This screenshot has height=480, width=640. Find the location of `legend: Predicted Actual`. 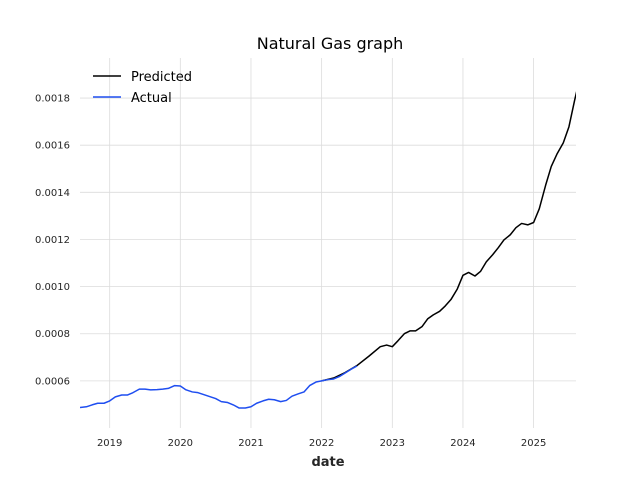

legend: Predicted Actual is located at coordinates (142, 88).